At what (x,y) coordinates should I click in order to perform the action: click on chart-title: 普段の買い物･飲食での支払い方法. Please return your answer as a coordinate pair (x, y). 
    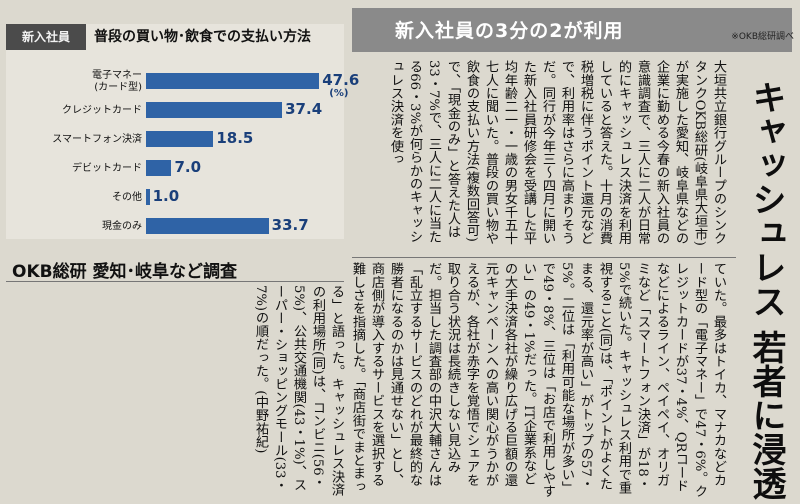
    Looking at the image, I should click on (202, 37).